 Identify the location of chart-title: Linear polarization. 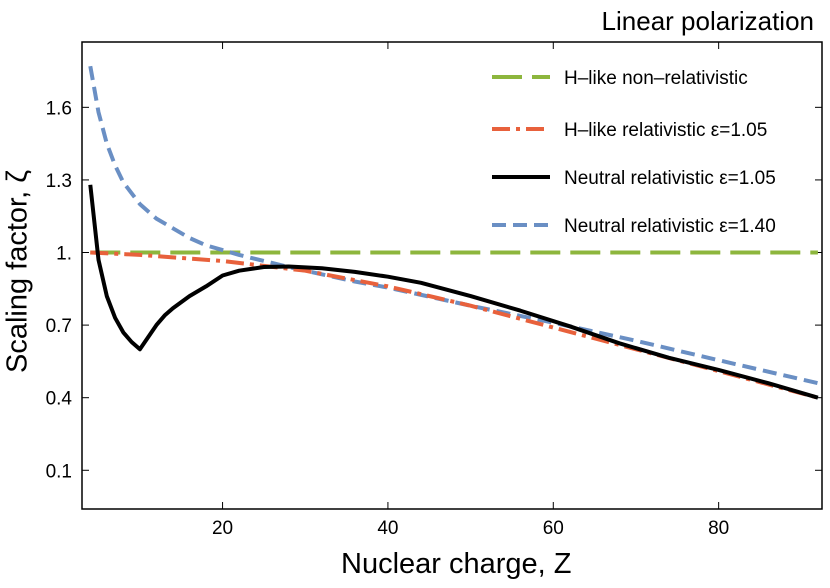
(707, 21).